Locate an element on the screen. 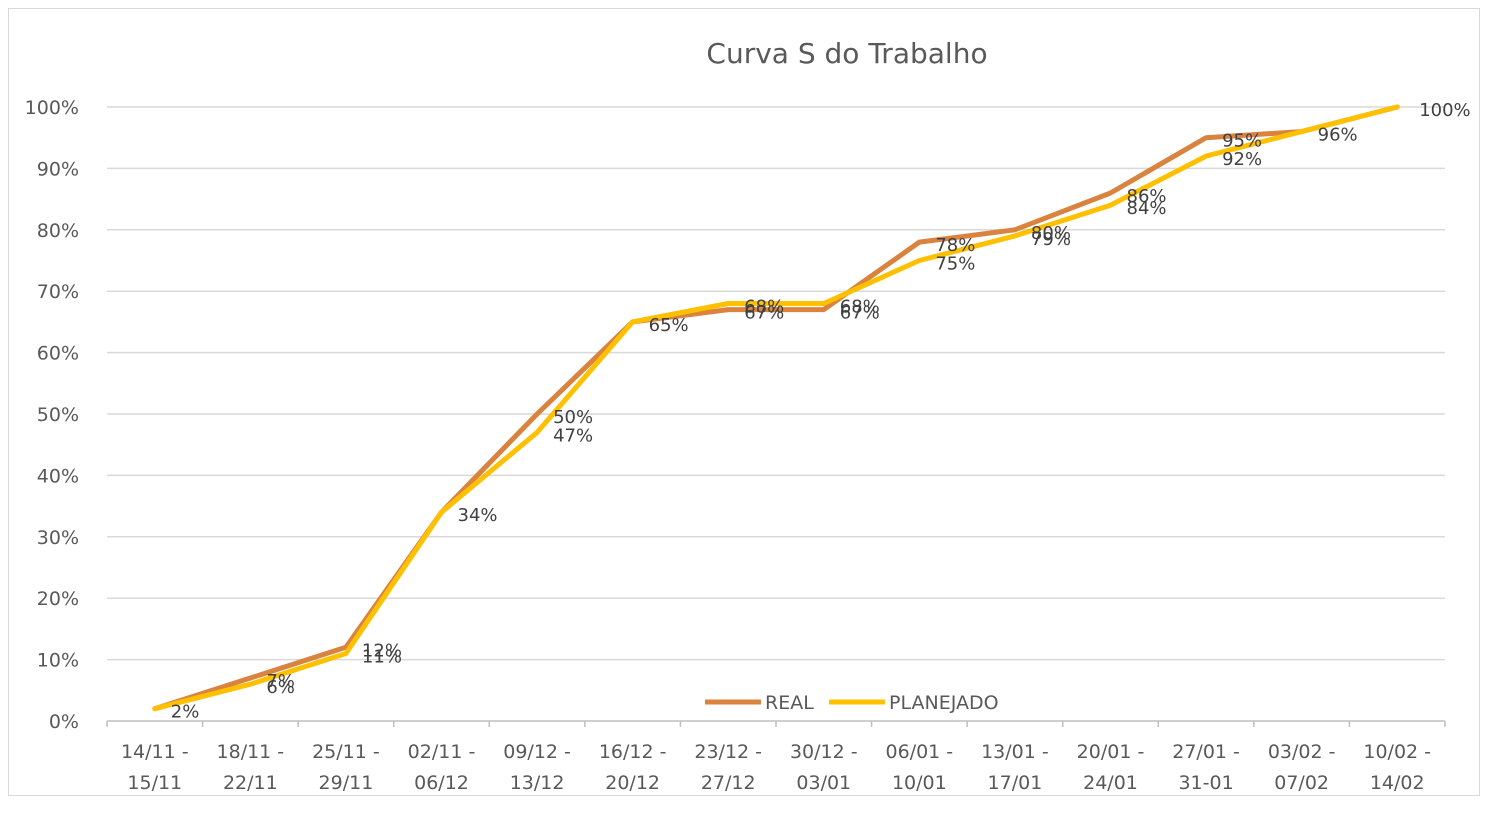 This screenshot has width=1495, height=817. data-label-planejado: 47% is located at coordinates (573, 435).